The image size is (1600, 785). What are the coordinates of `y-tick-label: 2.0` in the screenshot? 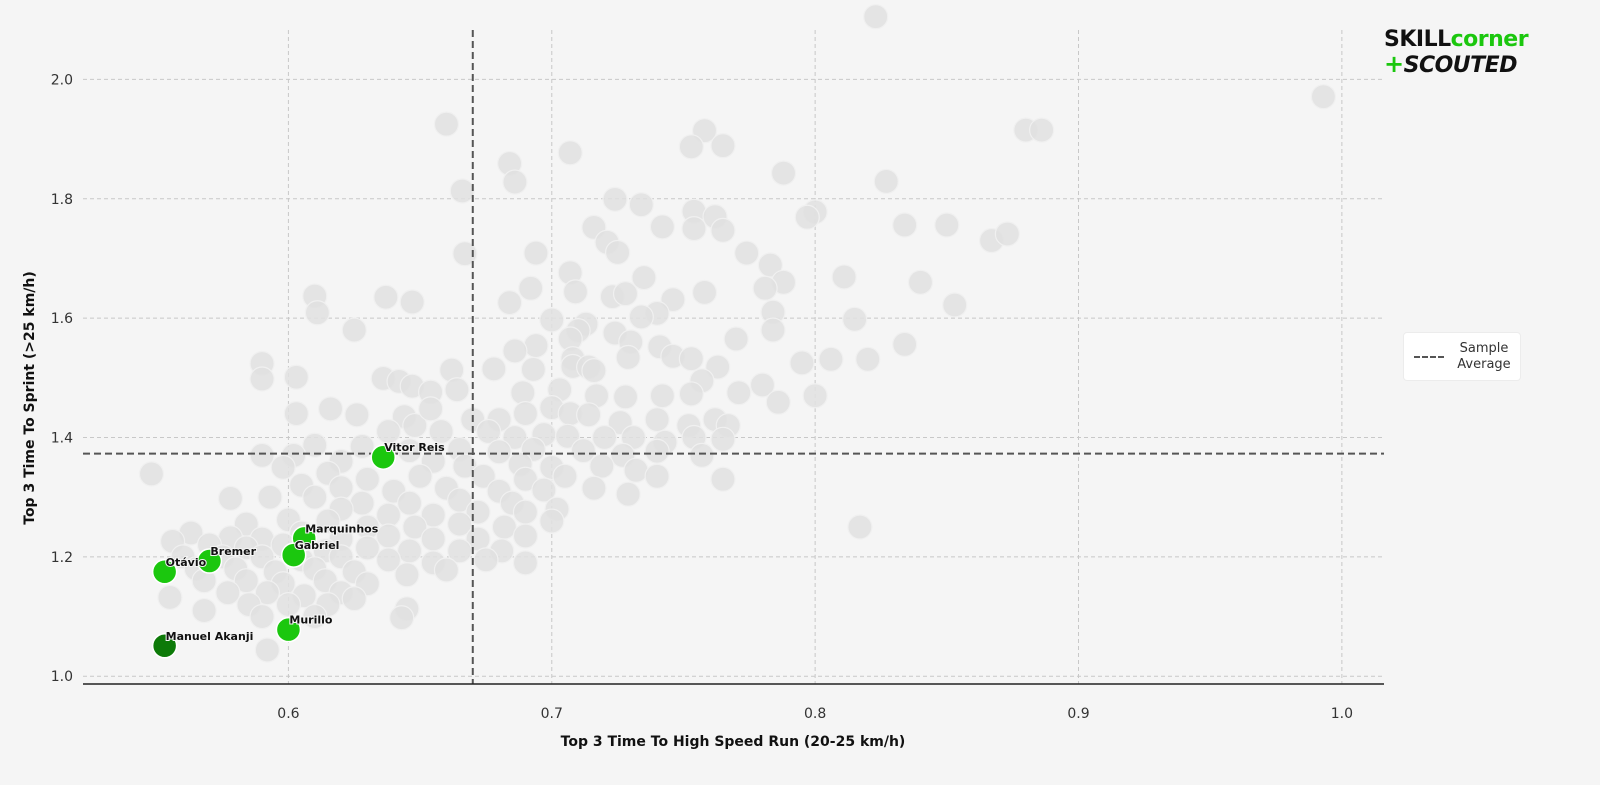 It's located at (62, 80).